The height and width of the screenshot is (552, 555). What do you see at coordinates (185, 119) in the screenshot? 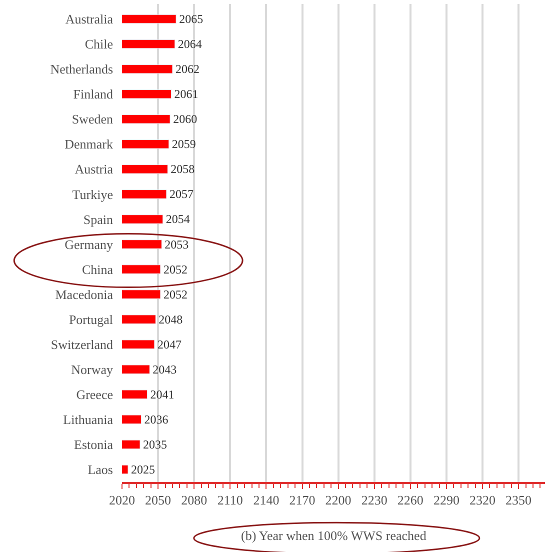
I see `data-label: 2060` at bounding box center [185, 119].